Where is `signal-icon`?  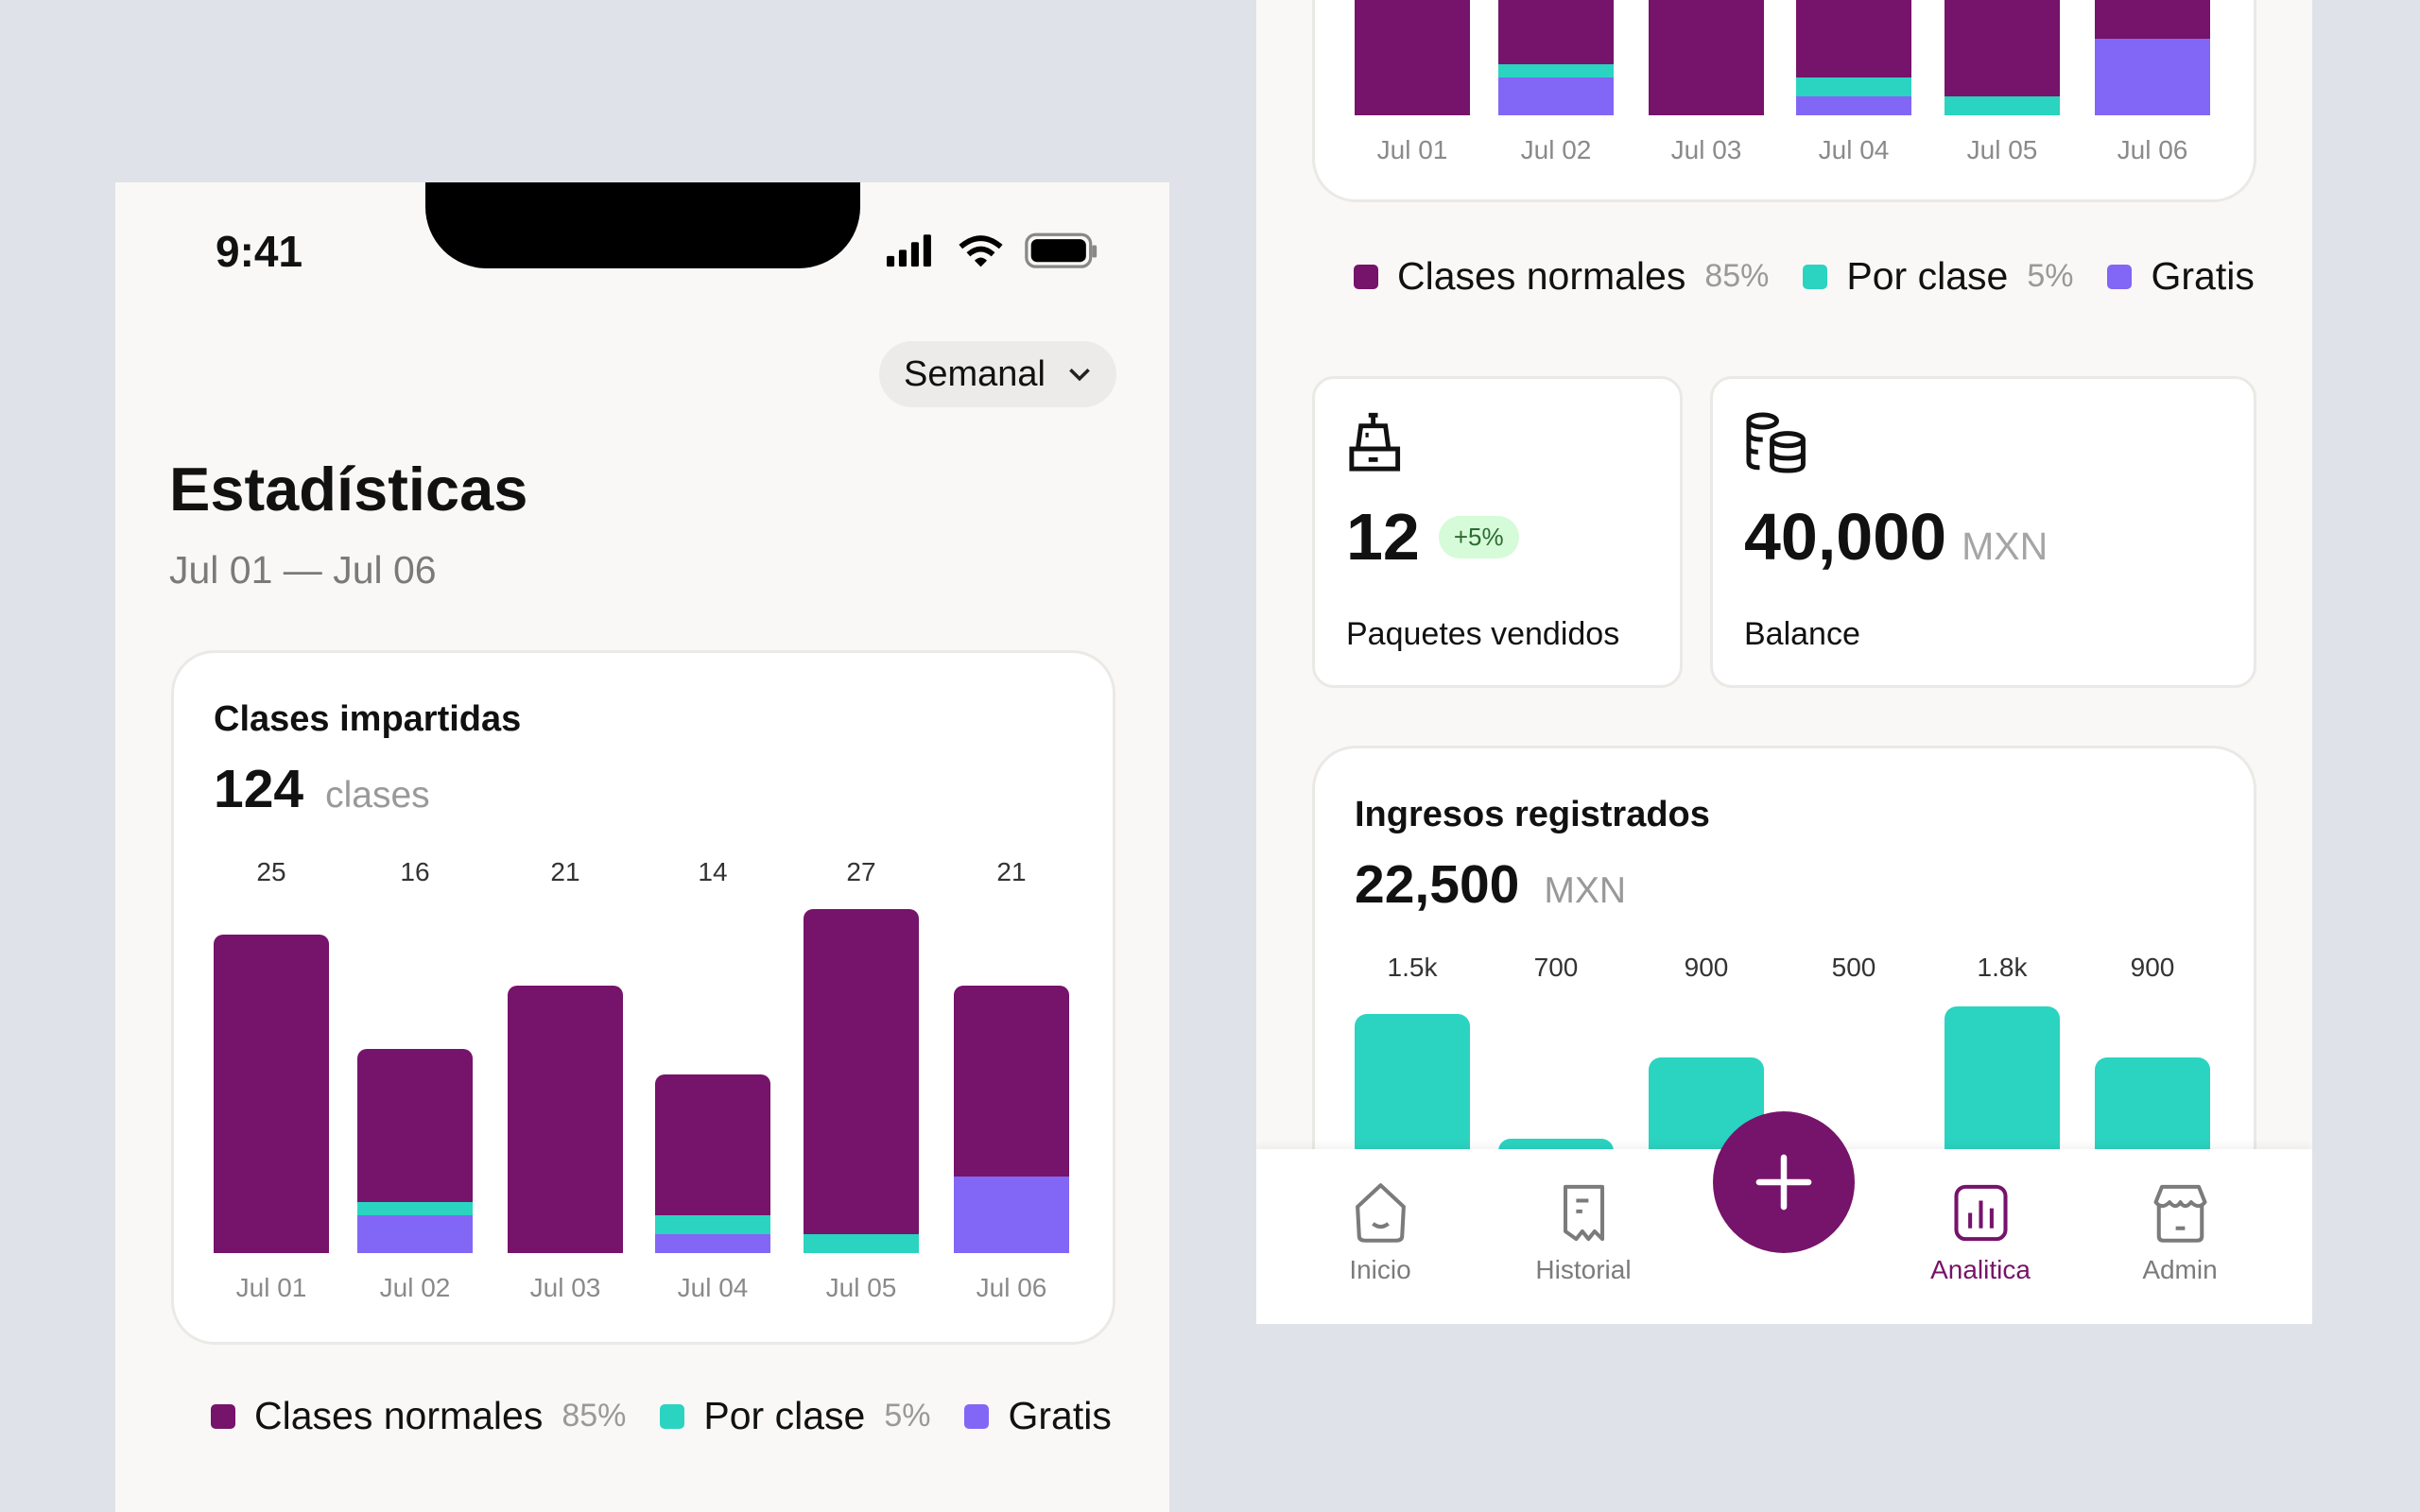 signal-icon is located at coordinates (909, 250).